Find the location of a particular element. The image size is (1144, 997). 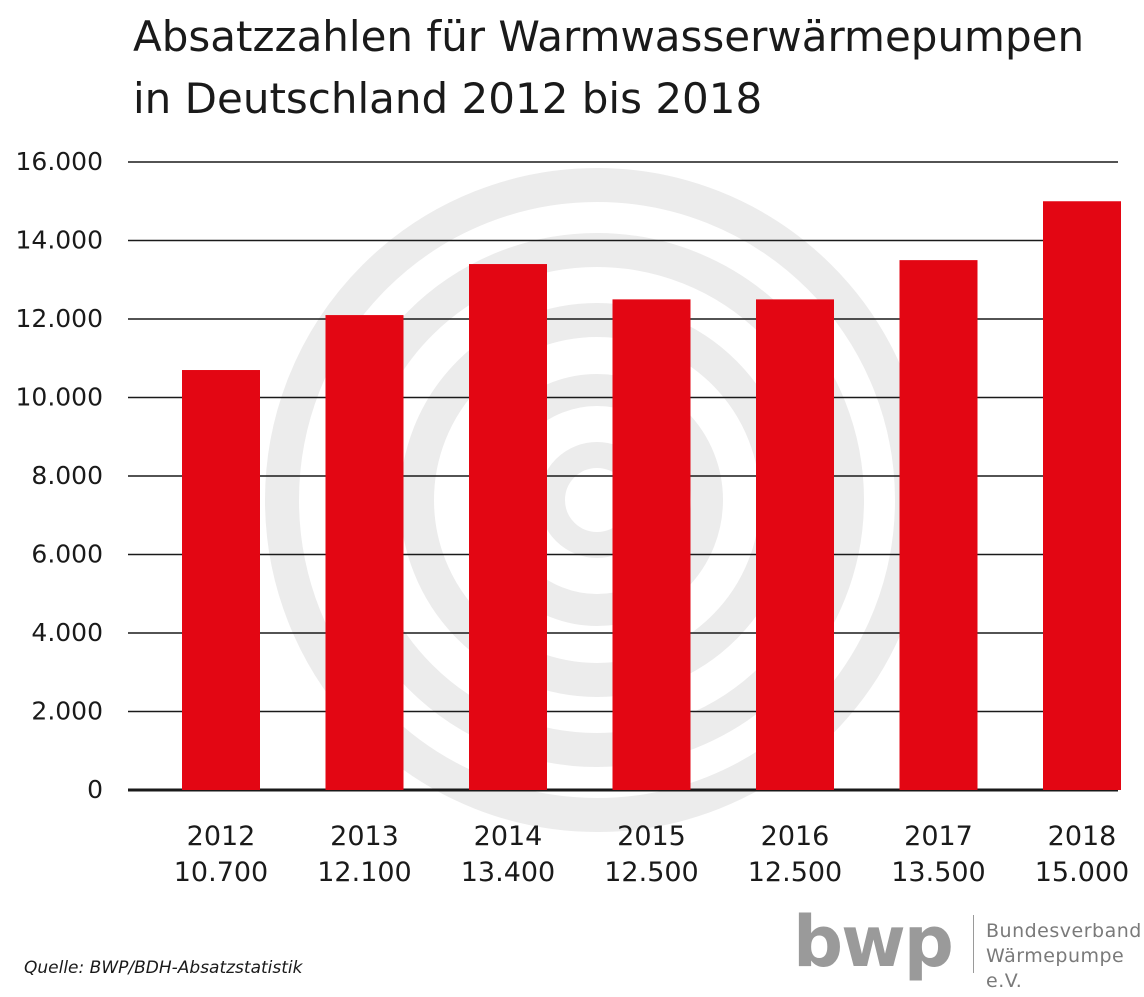

bar-value-label: 13.400 is located at coordinates (508, 872).